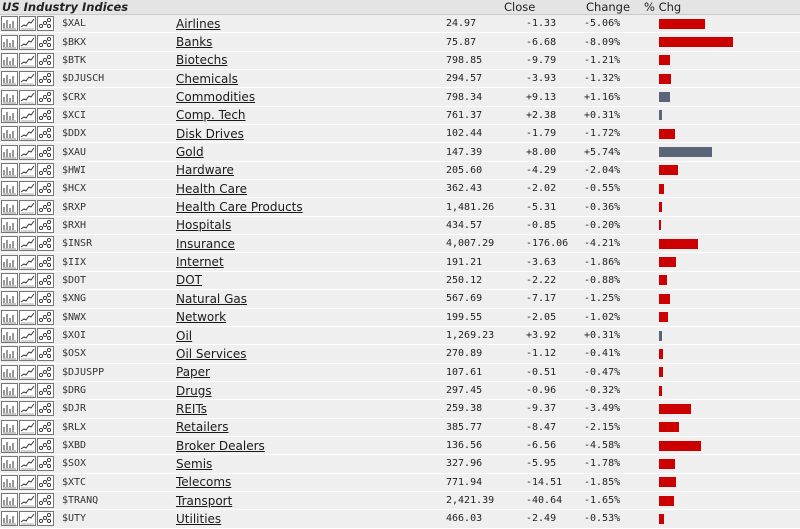 The height and width of the screenshot is (529, 800). I want to click on index-name-link: Transport, so click(204, 500).